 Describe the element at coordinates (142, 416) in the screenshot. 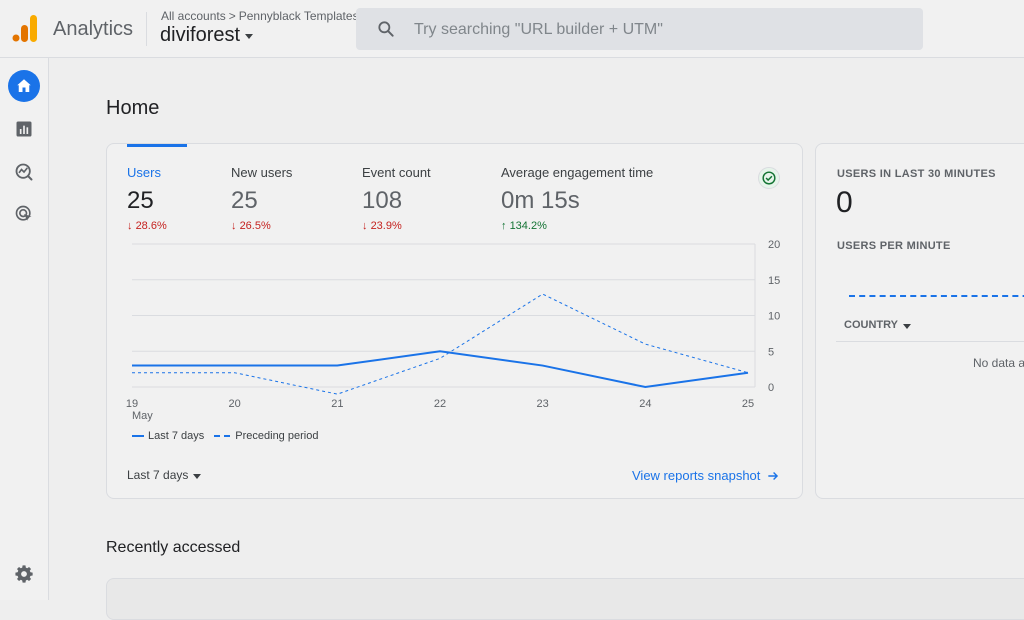

I see `x-tick-sublabel: May` at that location.